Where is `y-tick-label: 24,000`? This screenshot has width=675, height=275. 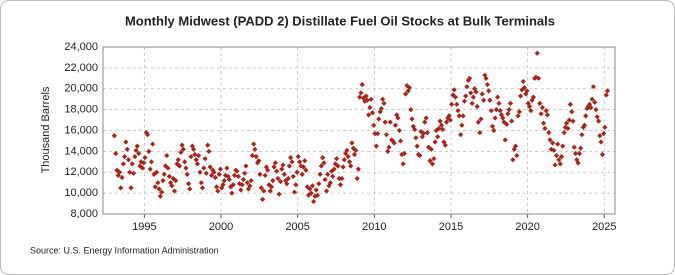 y-tick-label: 24,000 is located at coordinates (81, 47).